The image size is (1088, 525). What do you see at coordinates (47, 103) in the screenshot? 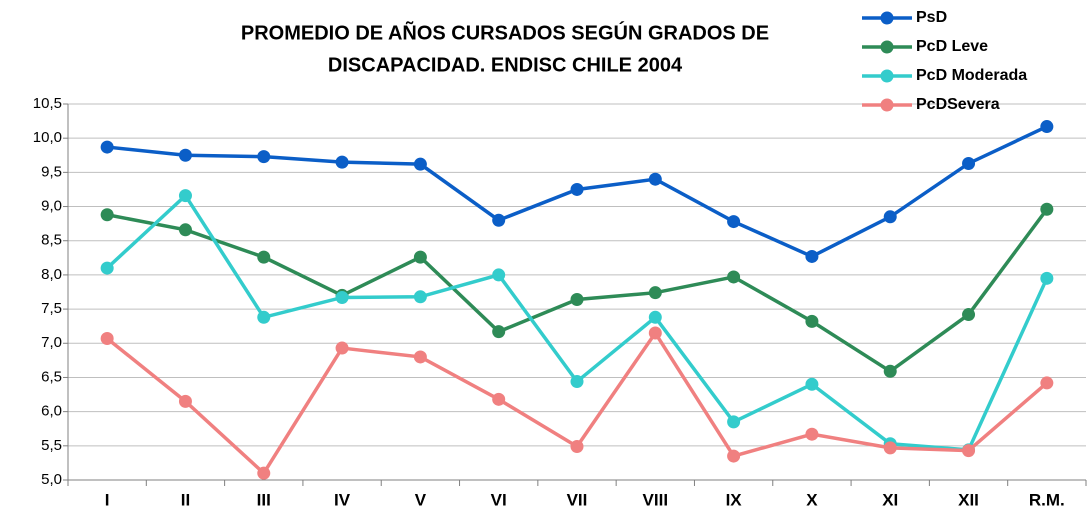
I see `y-tick-label: 10,5` at bounding box center [47, 103].